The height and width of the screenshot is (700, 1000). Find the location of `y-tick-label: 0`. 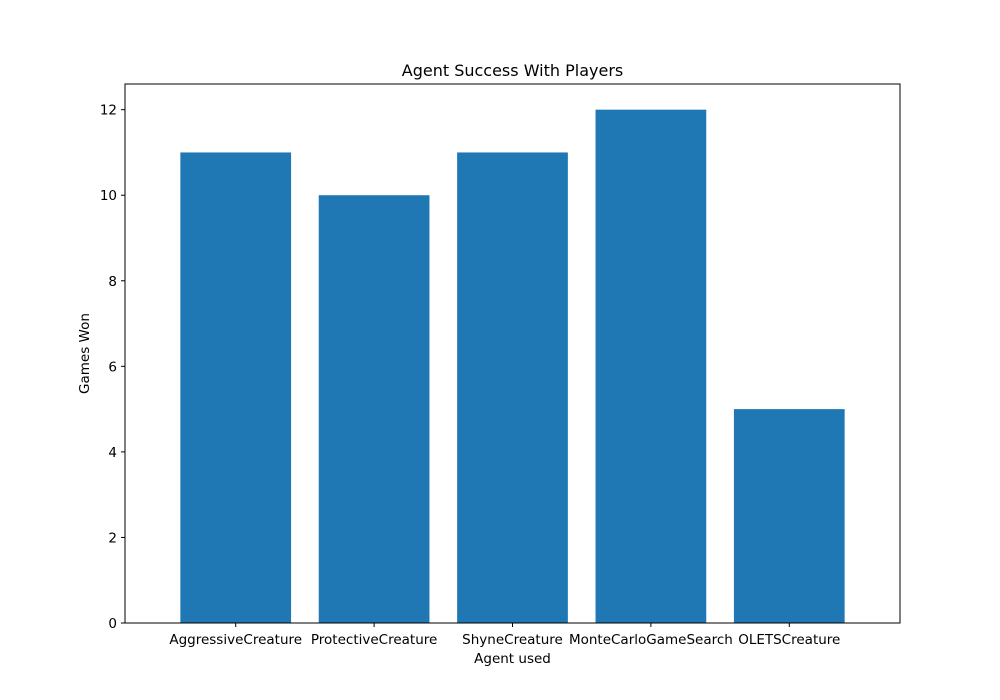

y-tick-label: 0 is located at coordinates (112, 624).